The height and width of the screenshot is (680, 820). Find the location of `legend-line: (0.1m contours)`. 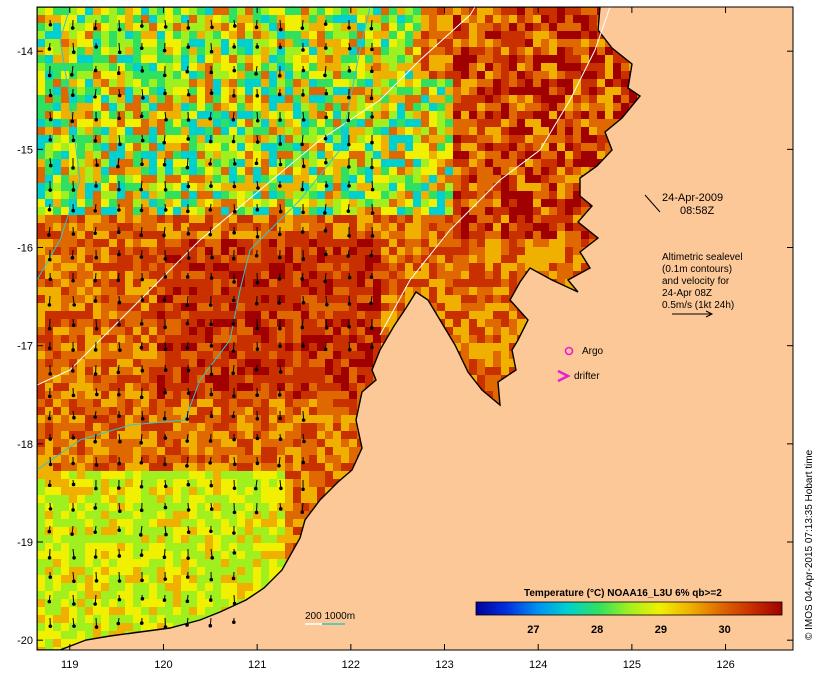

legend-line: (0.1m contours) is located at coordinates (697, 269).